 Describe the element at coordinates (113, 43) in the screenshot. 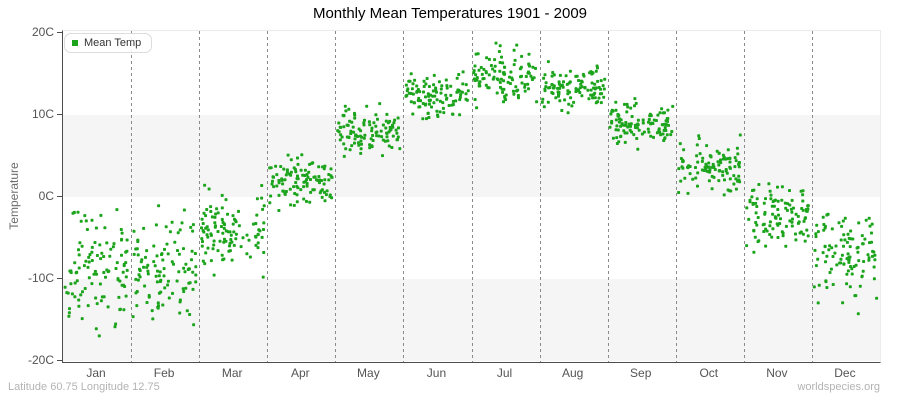

I see `legend-label: Mean Temp` at that location.